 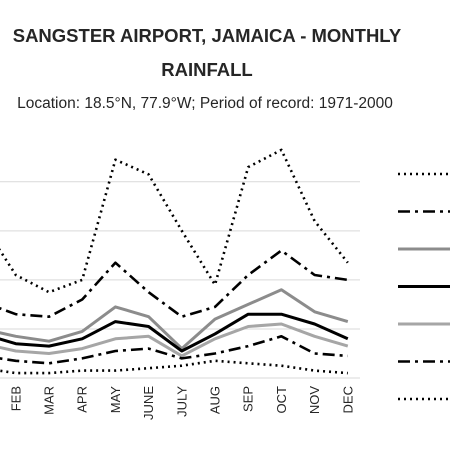 What do you see at coordinates (215, 400) in the screenshot?
I see `x-tick-label: AUG` at bounding box center [215, 400].